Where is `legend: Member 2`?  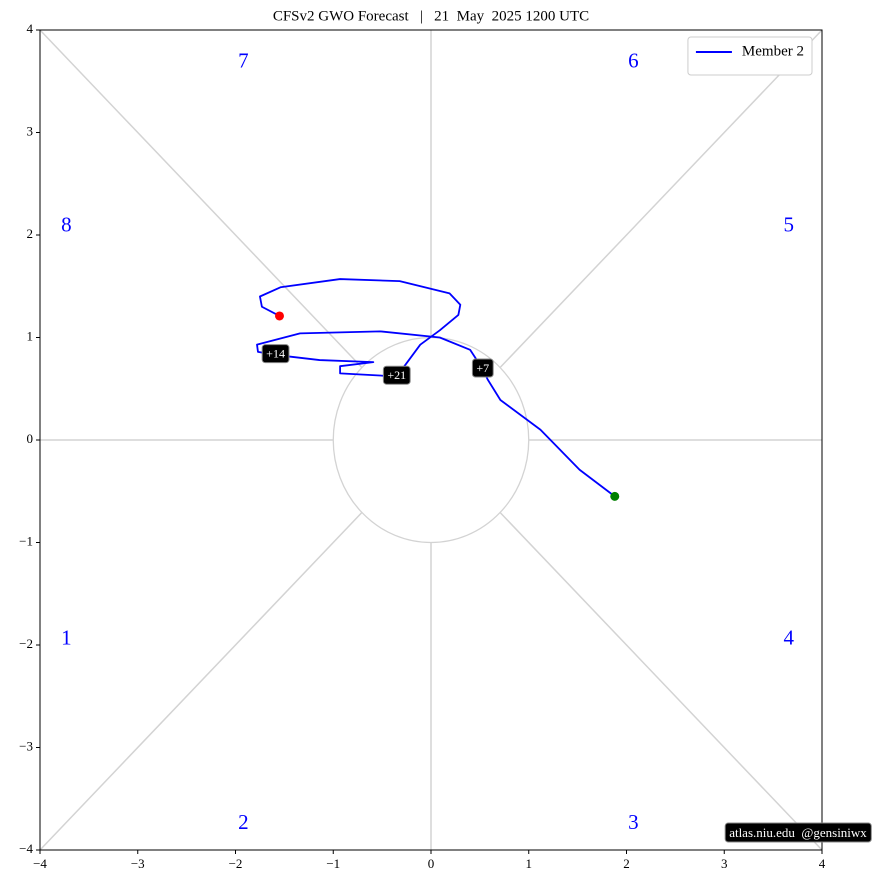 legend: Member 2 is located at coordinates (750, 56).